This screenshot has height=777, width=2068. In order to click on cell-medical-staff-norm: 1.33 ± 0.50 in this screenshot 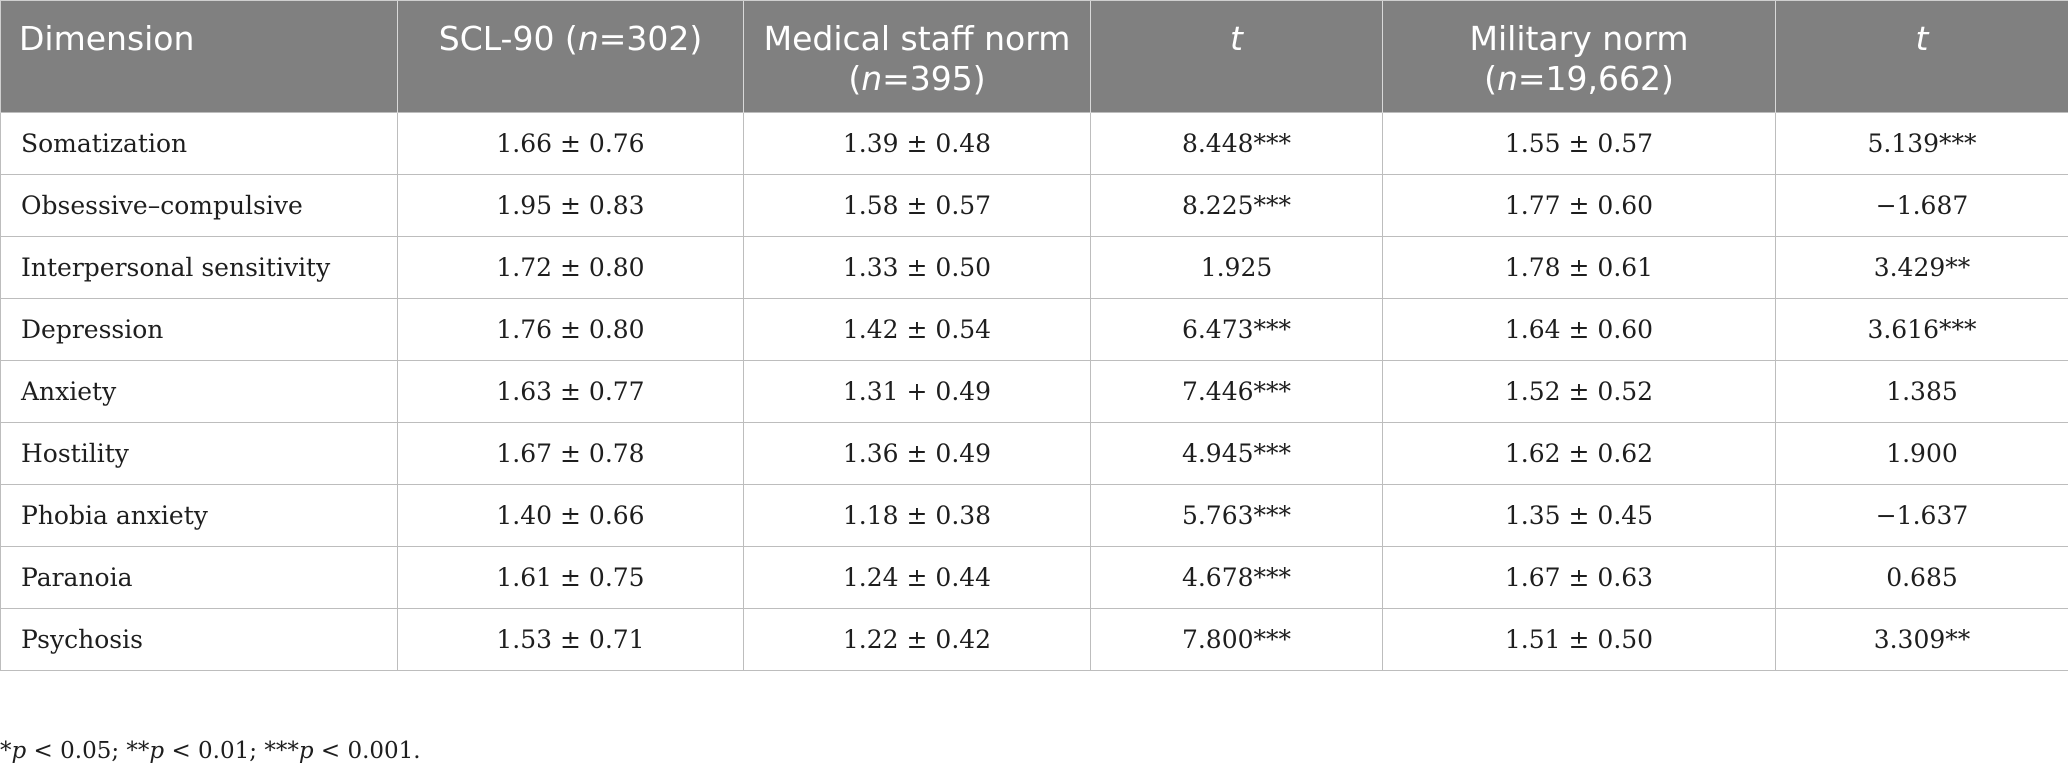, I will do `click(917, 267)`.